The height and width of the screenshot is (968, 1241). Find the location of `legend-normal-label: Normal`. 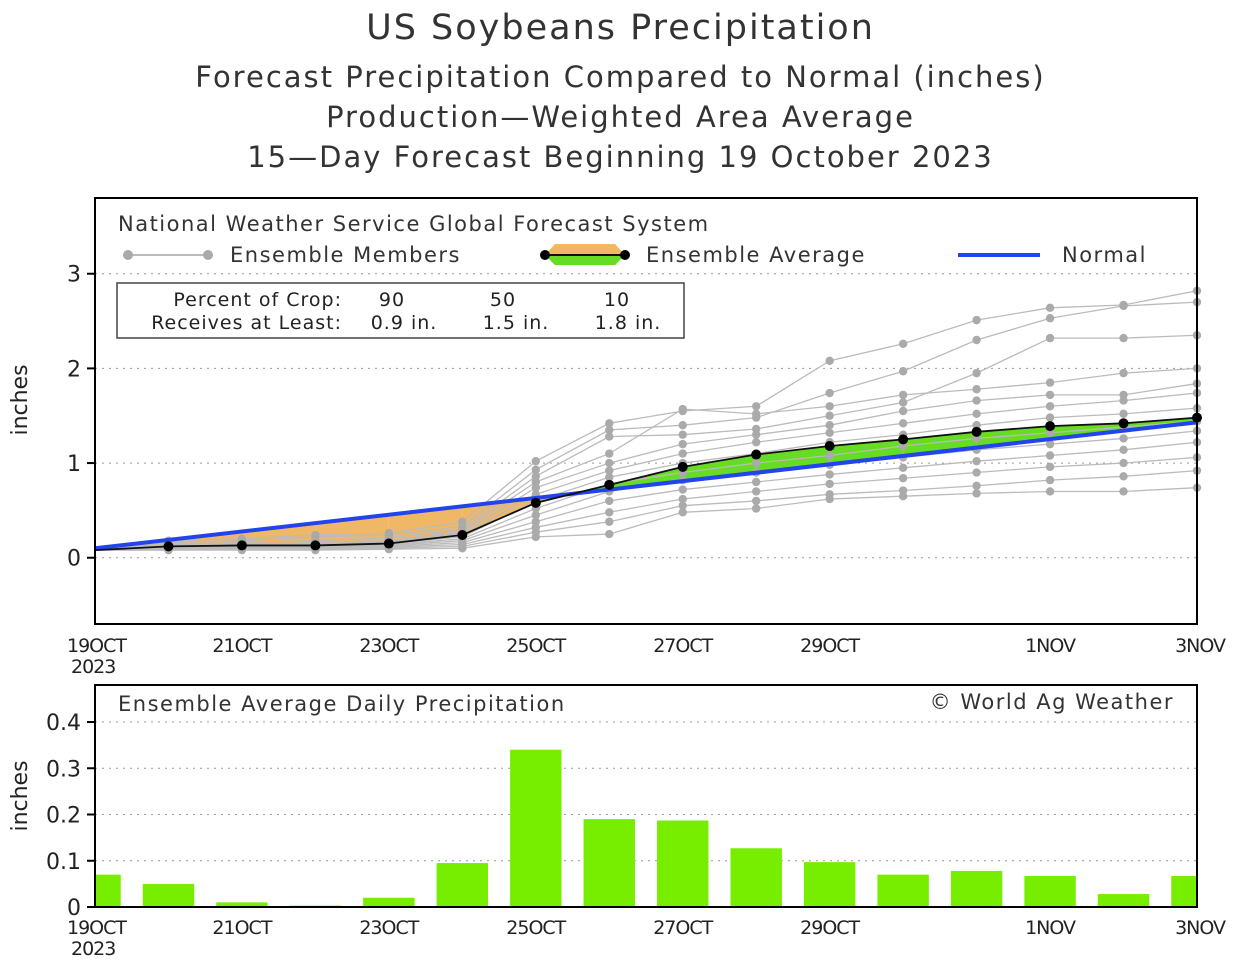

legend-normal-label: Normal is located at coordinates (1104, 255).